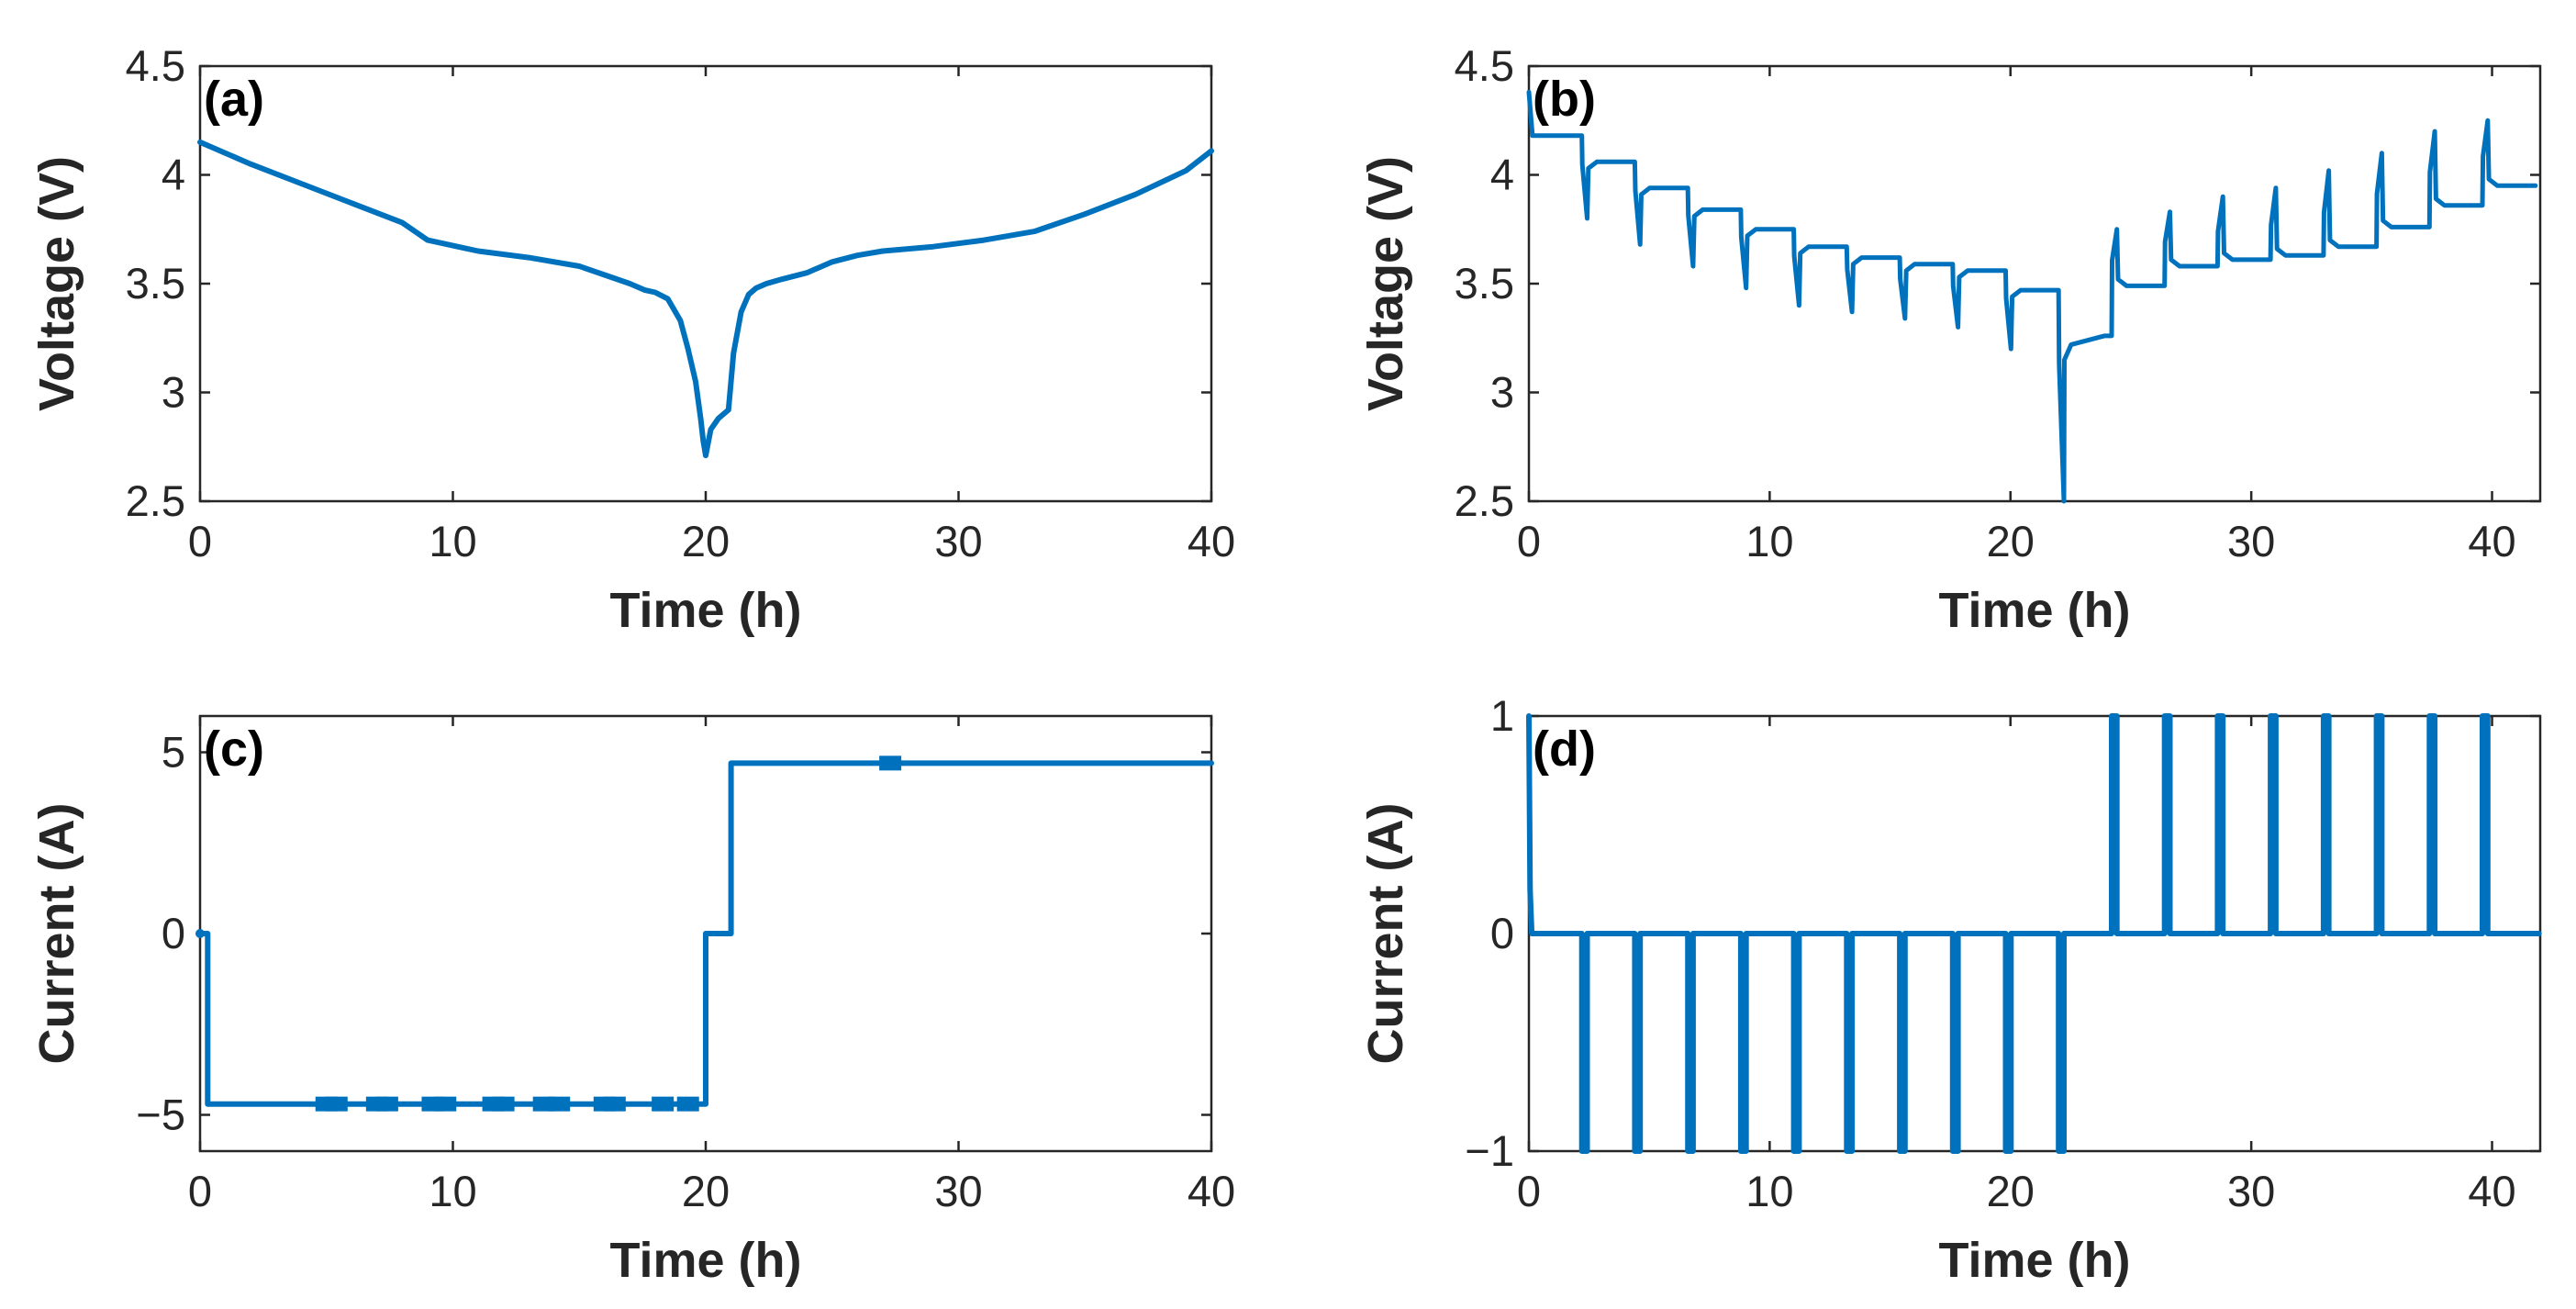  Describe the element at coordinates (1502, 392) in the screenshot. I see `y-tick-label-b-1: 3` at that location.